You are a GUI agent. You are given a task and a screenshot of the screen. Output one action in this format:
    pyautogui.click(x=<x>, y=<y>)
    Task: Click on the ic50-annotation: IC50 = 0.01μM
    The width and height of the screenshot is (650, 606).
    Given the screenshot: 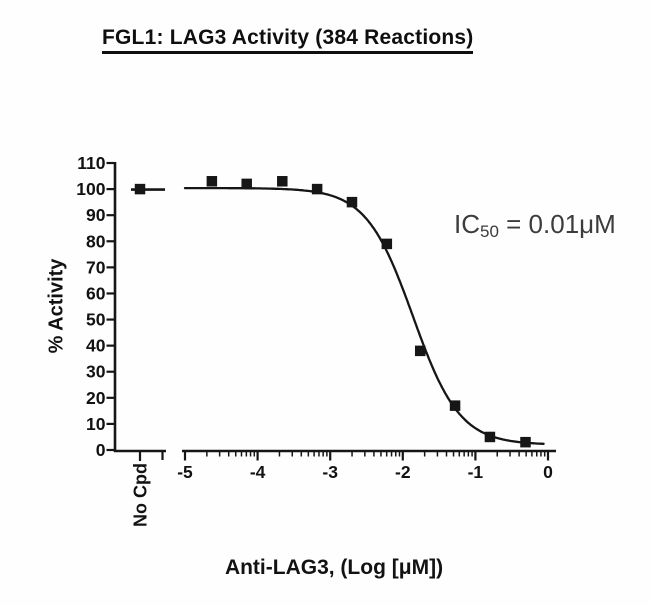 What is the action you would take?
    pyautogui.click(x=535, y=224)
    